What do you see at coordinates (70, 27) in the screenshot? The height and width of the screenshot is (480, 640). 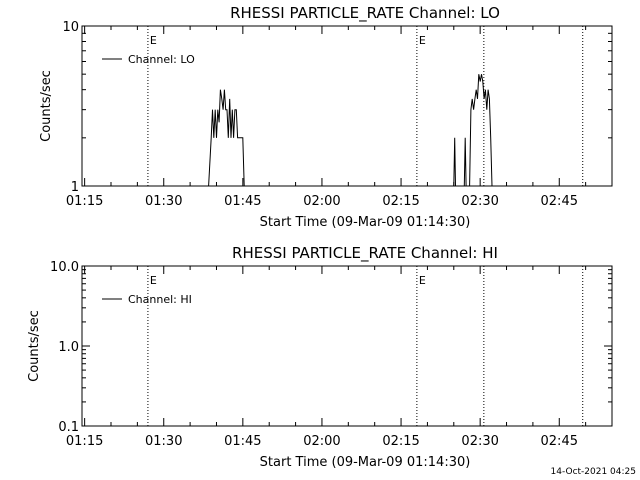 I see `y-tick-label: 10` at bounding box center [70, 27].